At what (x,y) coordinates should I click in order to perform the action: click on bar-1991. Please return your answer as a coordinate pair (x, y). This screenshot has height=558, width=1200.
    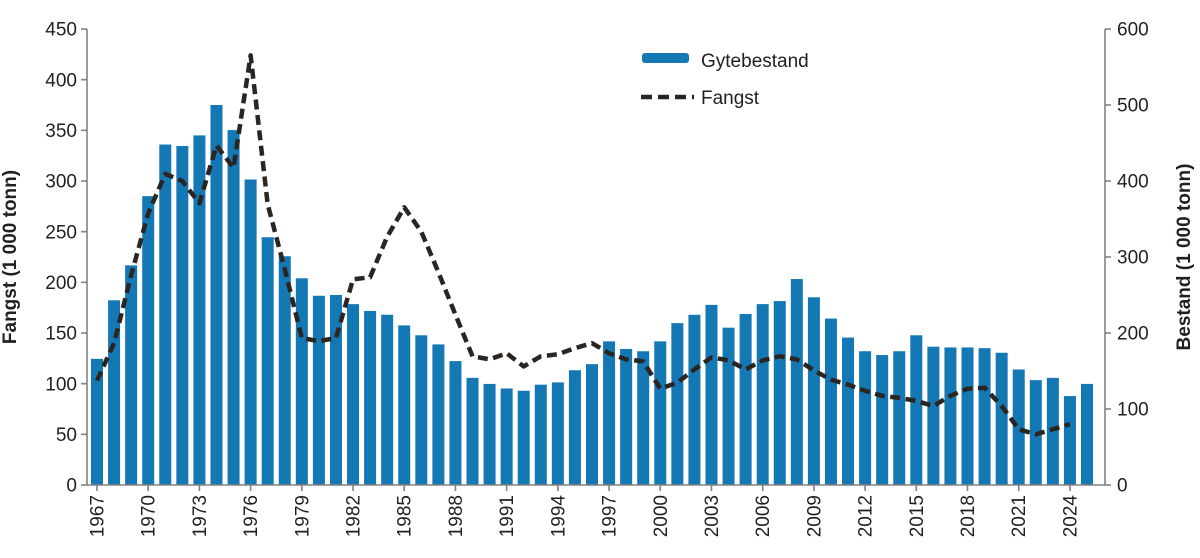
    Looking at the image, I should click on (506, 436).